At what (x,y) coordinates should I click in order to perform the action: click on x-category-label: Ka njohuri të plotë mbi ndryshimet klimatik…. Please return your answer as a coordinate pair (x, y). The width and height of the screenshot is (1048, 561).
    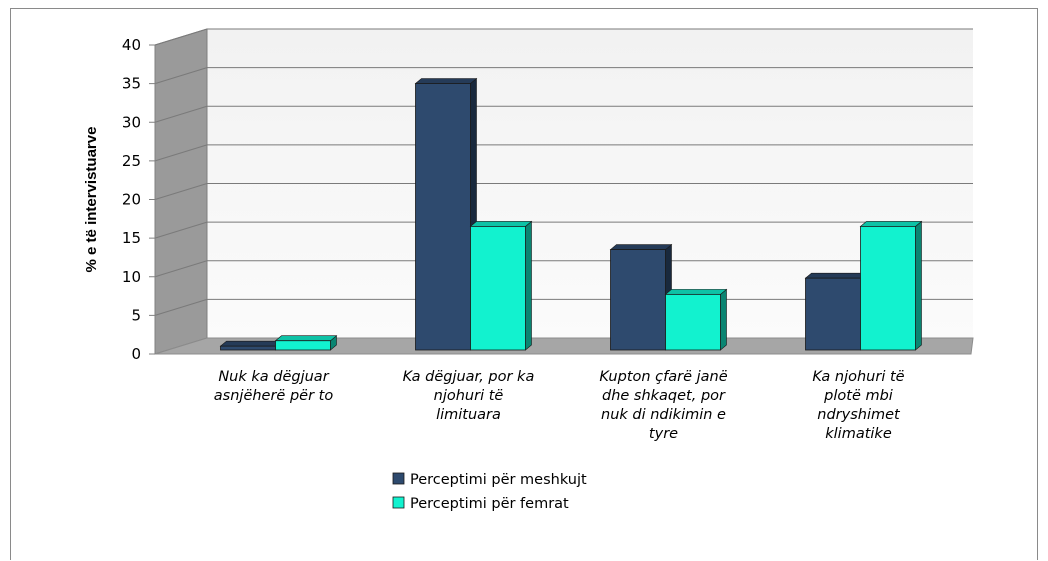
    Looking at the image, I should click on (858, 405).